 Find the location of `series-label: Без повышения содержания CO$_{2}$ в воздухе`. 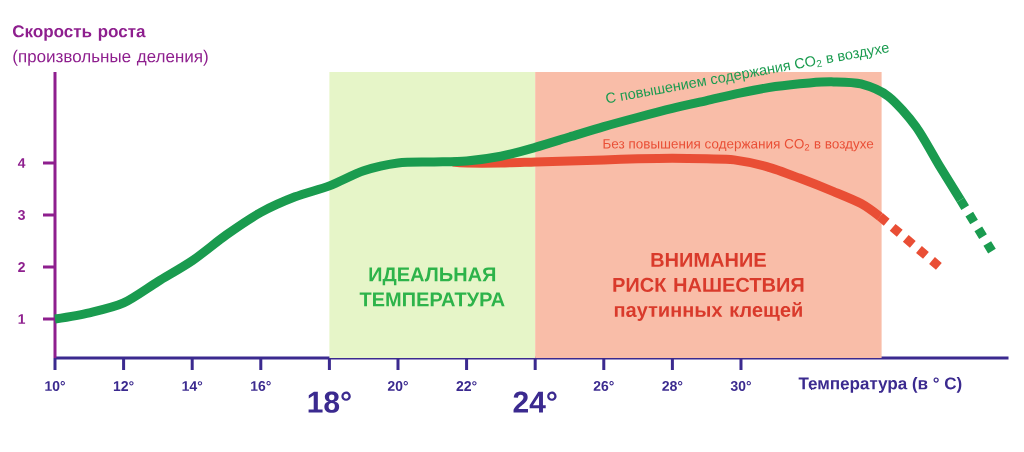

series-label: Без повышения содержания CO$_{2}$ в воздухе is located at coordinates (738, 145).